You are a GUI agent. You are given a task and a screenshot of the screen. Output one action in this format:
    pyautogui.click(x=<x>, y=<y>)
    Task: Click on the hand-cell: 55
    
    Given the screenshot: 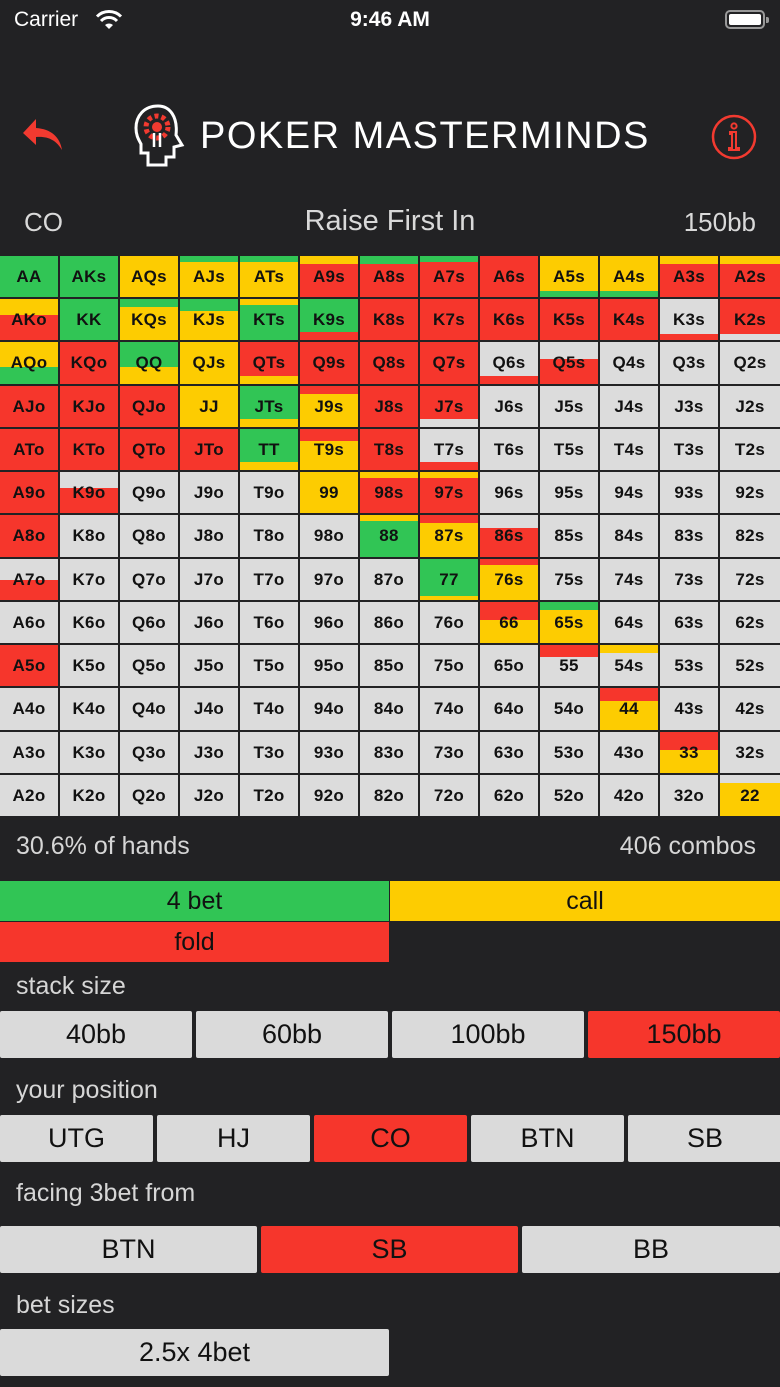 What is the action you would take?
    pyautogui.click(x=569, y=665)
    